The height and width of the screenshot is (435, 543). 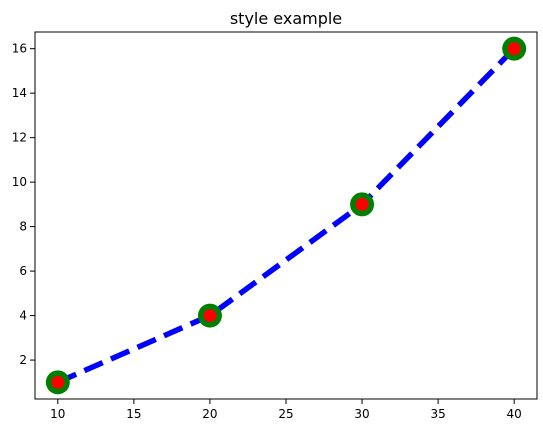 I want to click on chart-title: style example, so click(x=286, y=18).